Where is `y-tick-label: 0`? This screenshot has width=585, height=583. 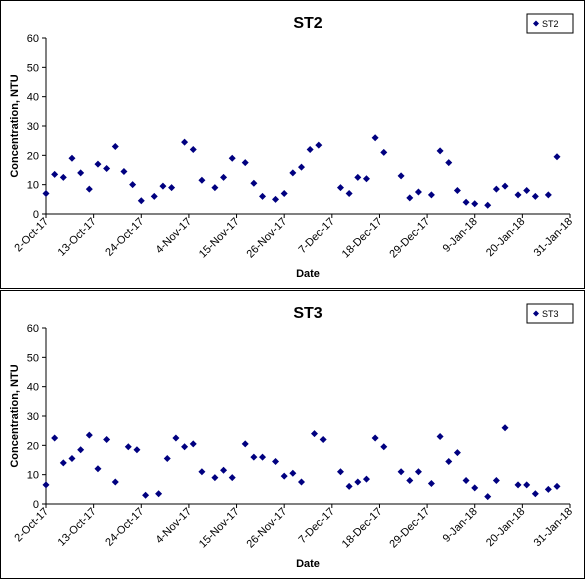 y-tick-label: 0 is located at coordinates (36, 215).